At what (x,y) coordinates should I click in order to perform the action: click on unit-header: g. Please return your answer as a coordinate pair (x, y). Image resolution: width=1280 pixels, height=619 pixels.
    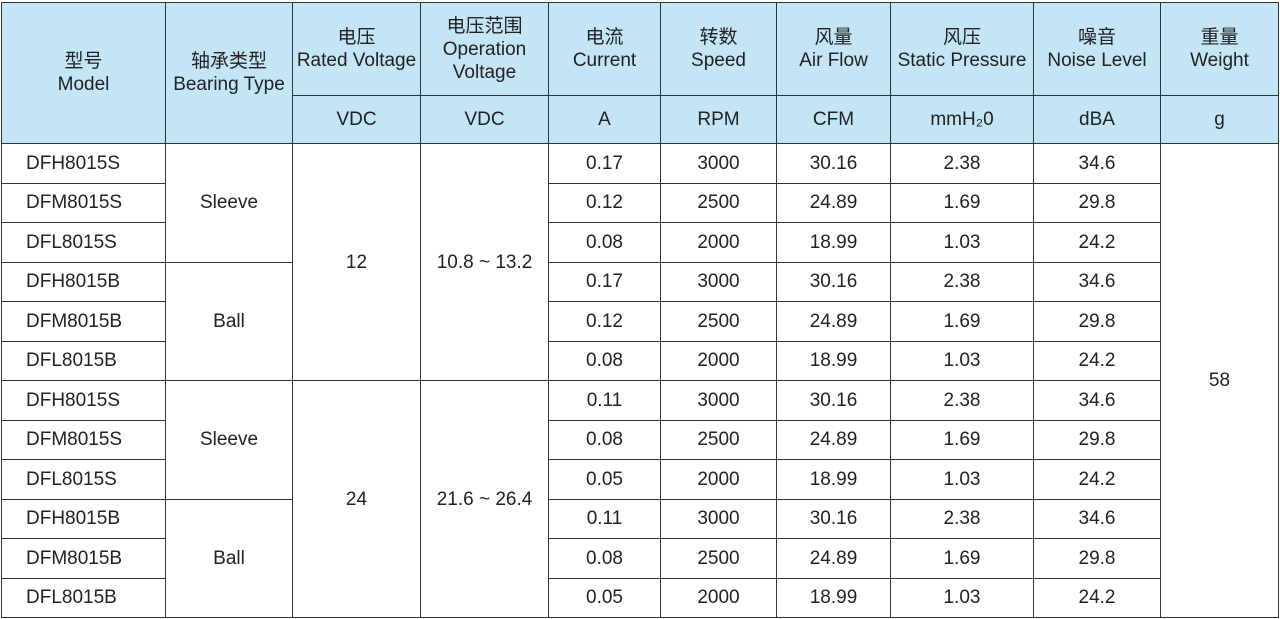
    Looking at the image, I should click on (1219, 119).